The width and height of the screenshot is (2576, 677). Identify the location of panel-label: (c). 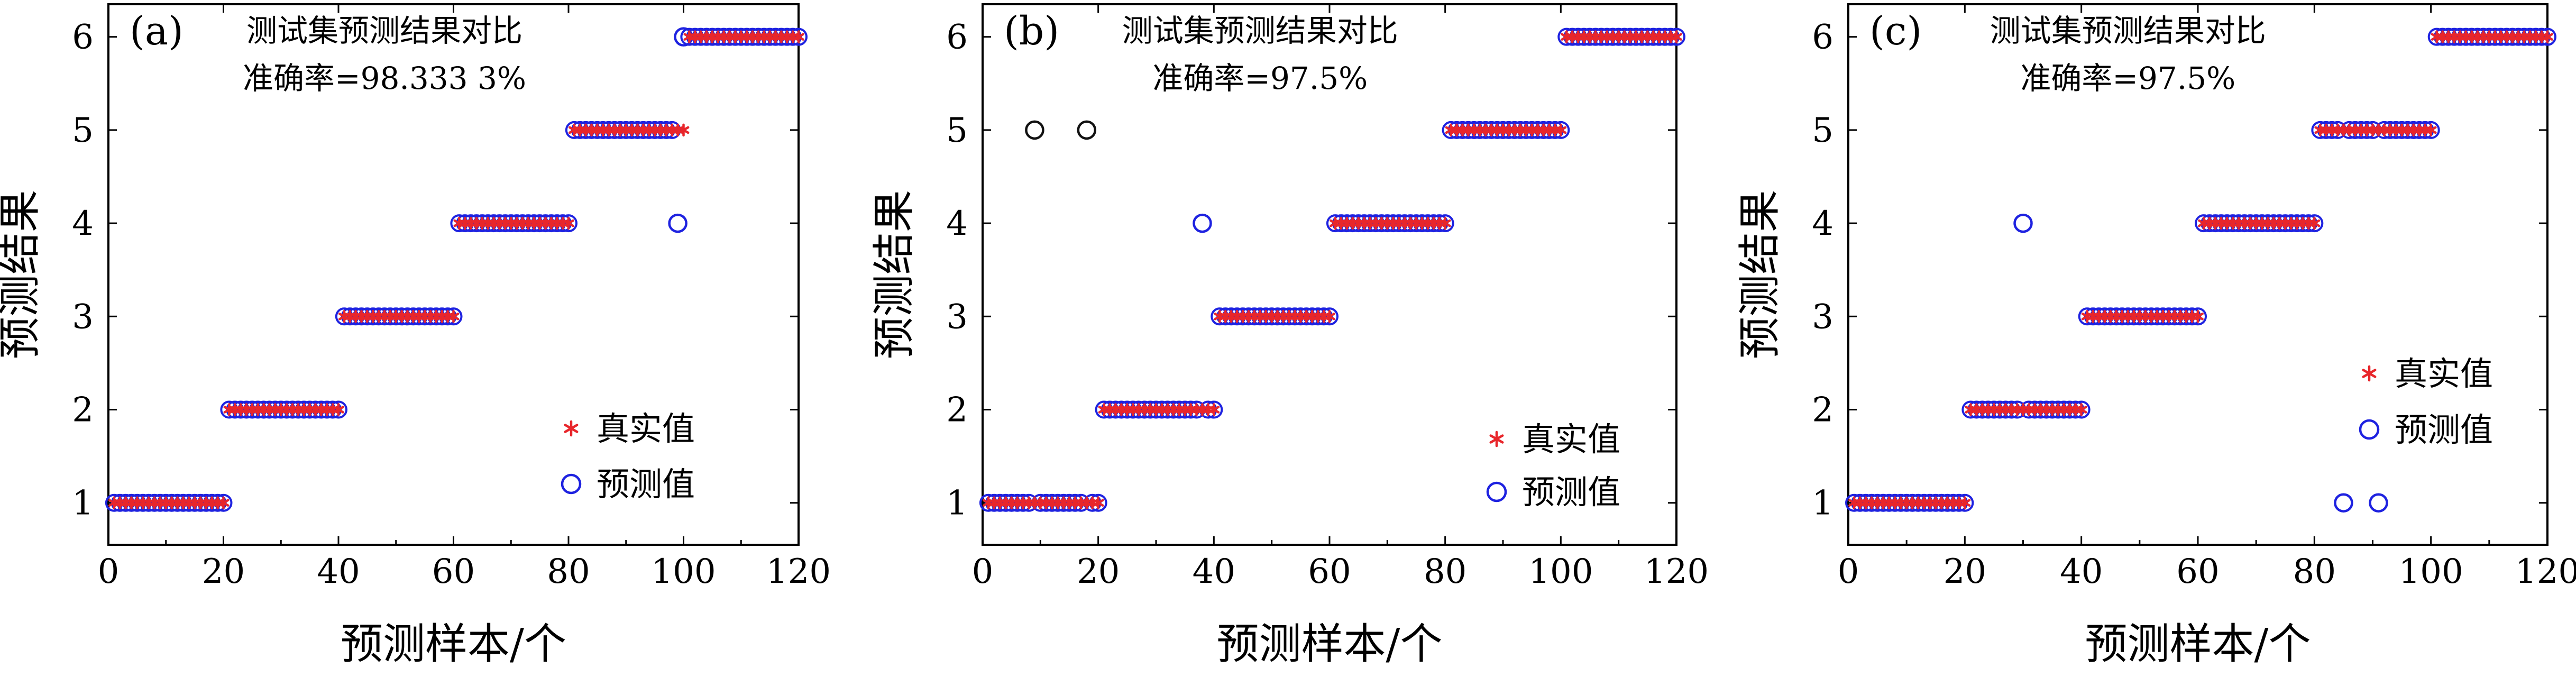
(1896, 31).